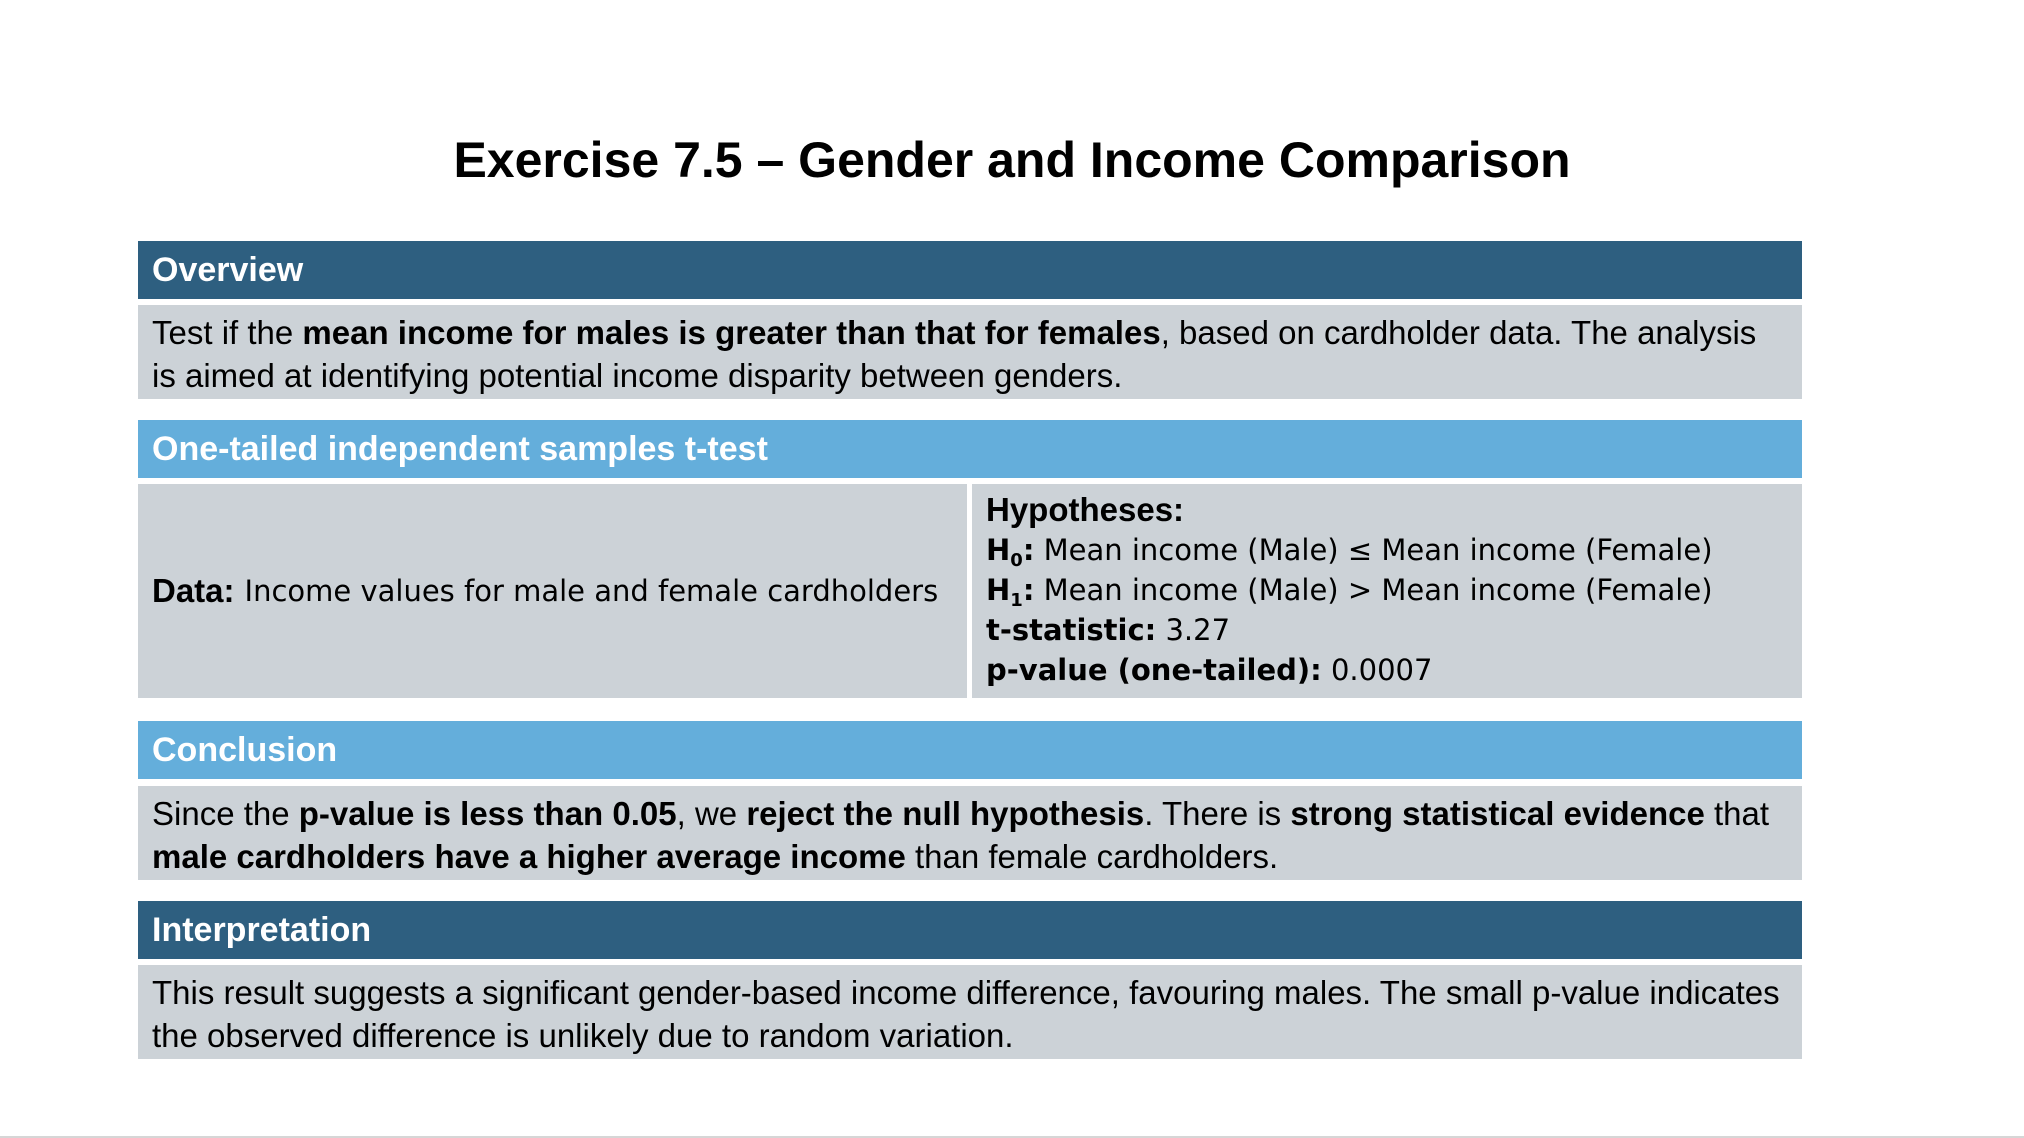 The width and height of the screenshot is (2024, 1138). What do you see at coordinates (970, 449) in the screenshot?
I see `test-method-header: One-tailed independent samples t-test` at bounding box center [970, 449].